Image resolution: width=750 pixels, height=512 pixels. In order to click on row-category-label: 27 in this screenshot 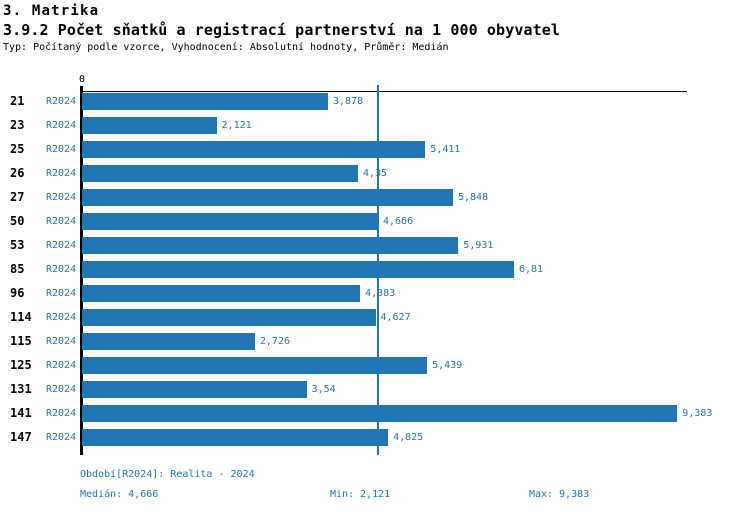, I will do `click(17, 196)`.